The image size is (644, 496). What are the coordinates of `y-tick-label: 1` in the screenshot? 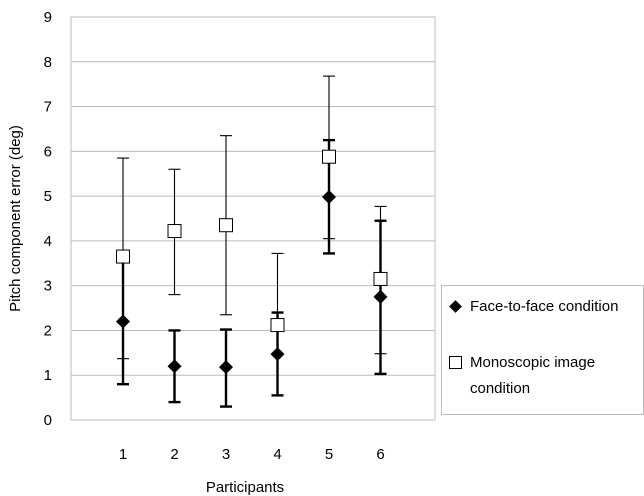 It's located at (48, 375).